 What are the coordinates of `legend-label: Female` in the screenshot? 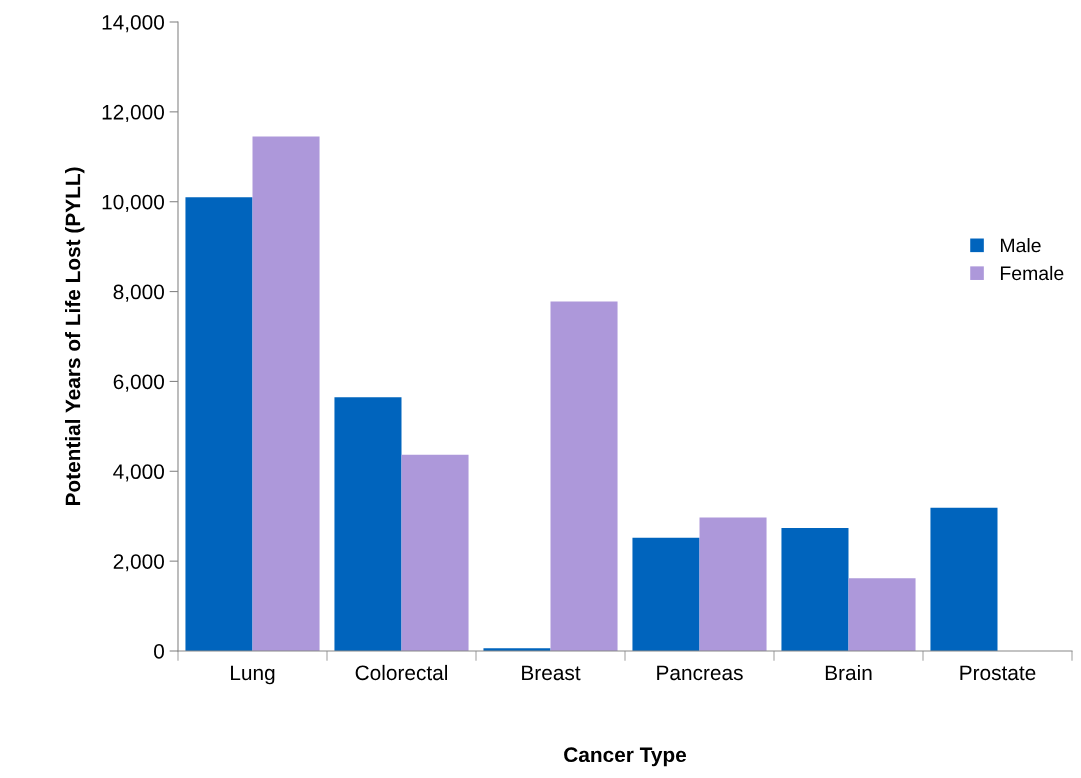 It's located at (1032, 273).